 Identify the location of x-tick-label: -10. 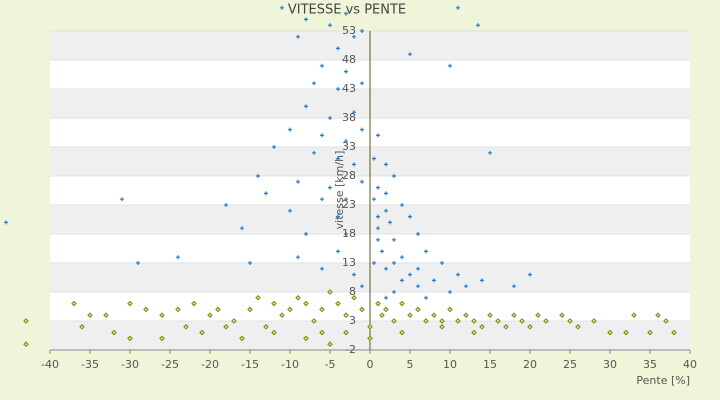
(290, 364).